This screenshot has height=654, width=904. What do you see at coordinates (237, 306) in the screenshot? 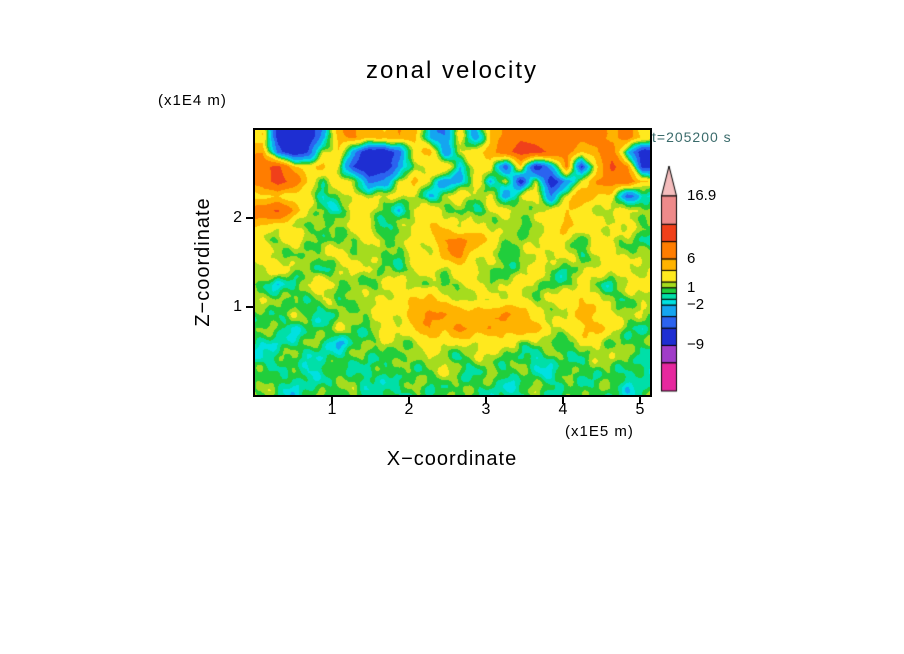
I see `z-tick-label: 1` at bounding box center [237, 306].